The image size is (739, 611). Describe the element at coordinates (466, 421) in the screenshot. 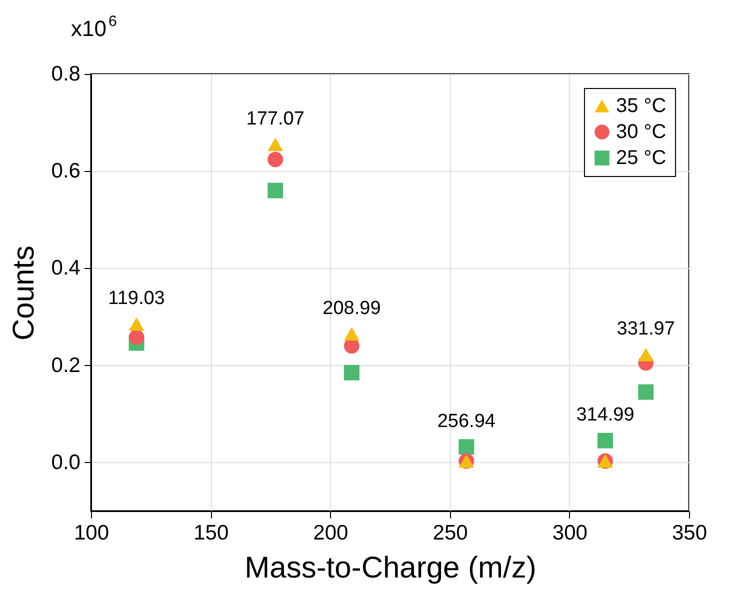

I see `annotation: 256.94` at that location.